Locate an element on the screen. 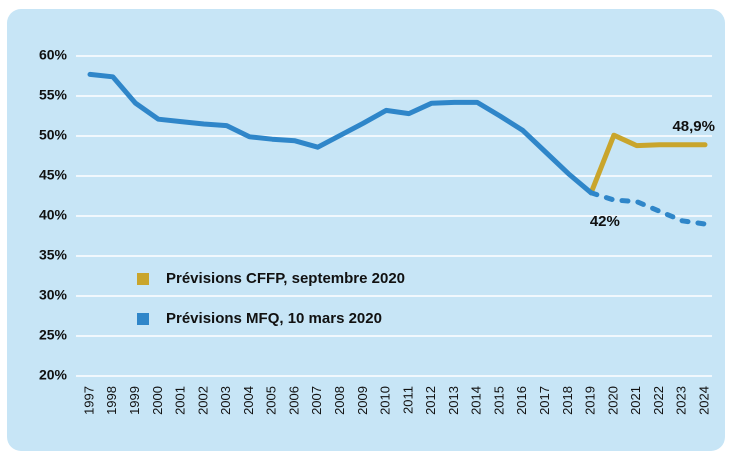 The image size is (732, 457). x-tick-label: 2023 is located at coordinates (681, 400).